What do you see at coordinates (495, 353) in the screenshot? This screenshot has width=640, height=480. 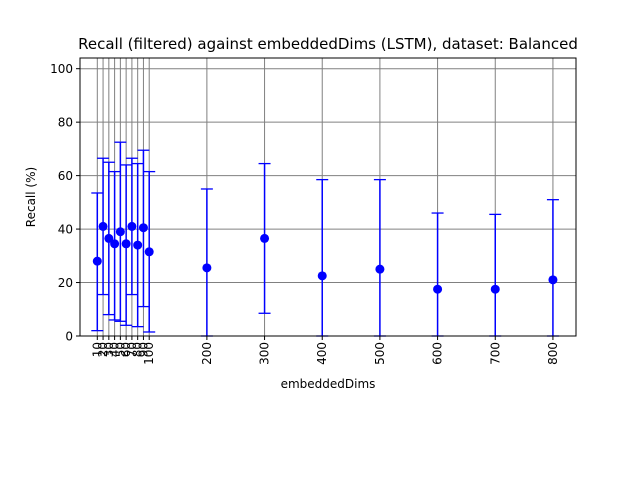 I see `x-tick-label: 700` at bounding box center [495, 353].